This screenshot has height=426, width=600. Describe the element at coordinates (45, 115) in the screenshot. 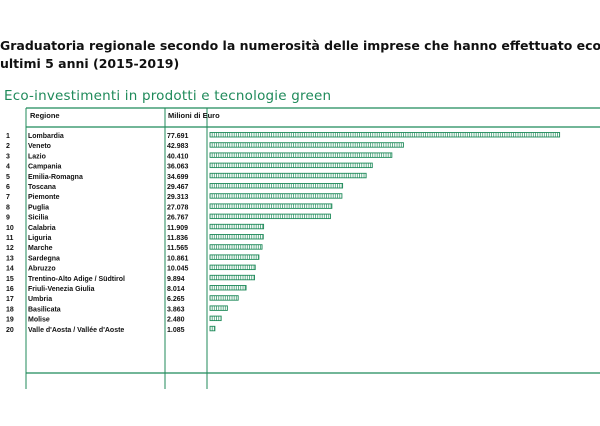

I see `column-header-region: Regione` at that location.